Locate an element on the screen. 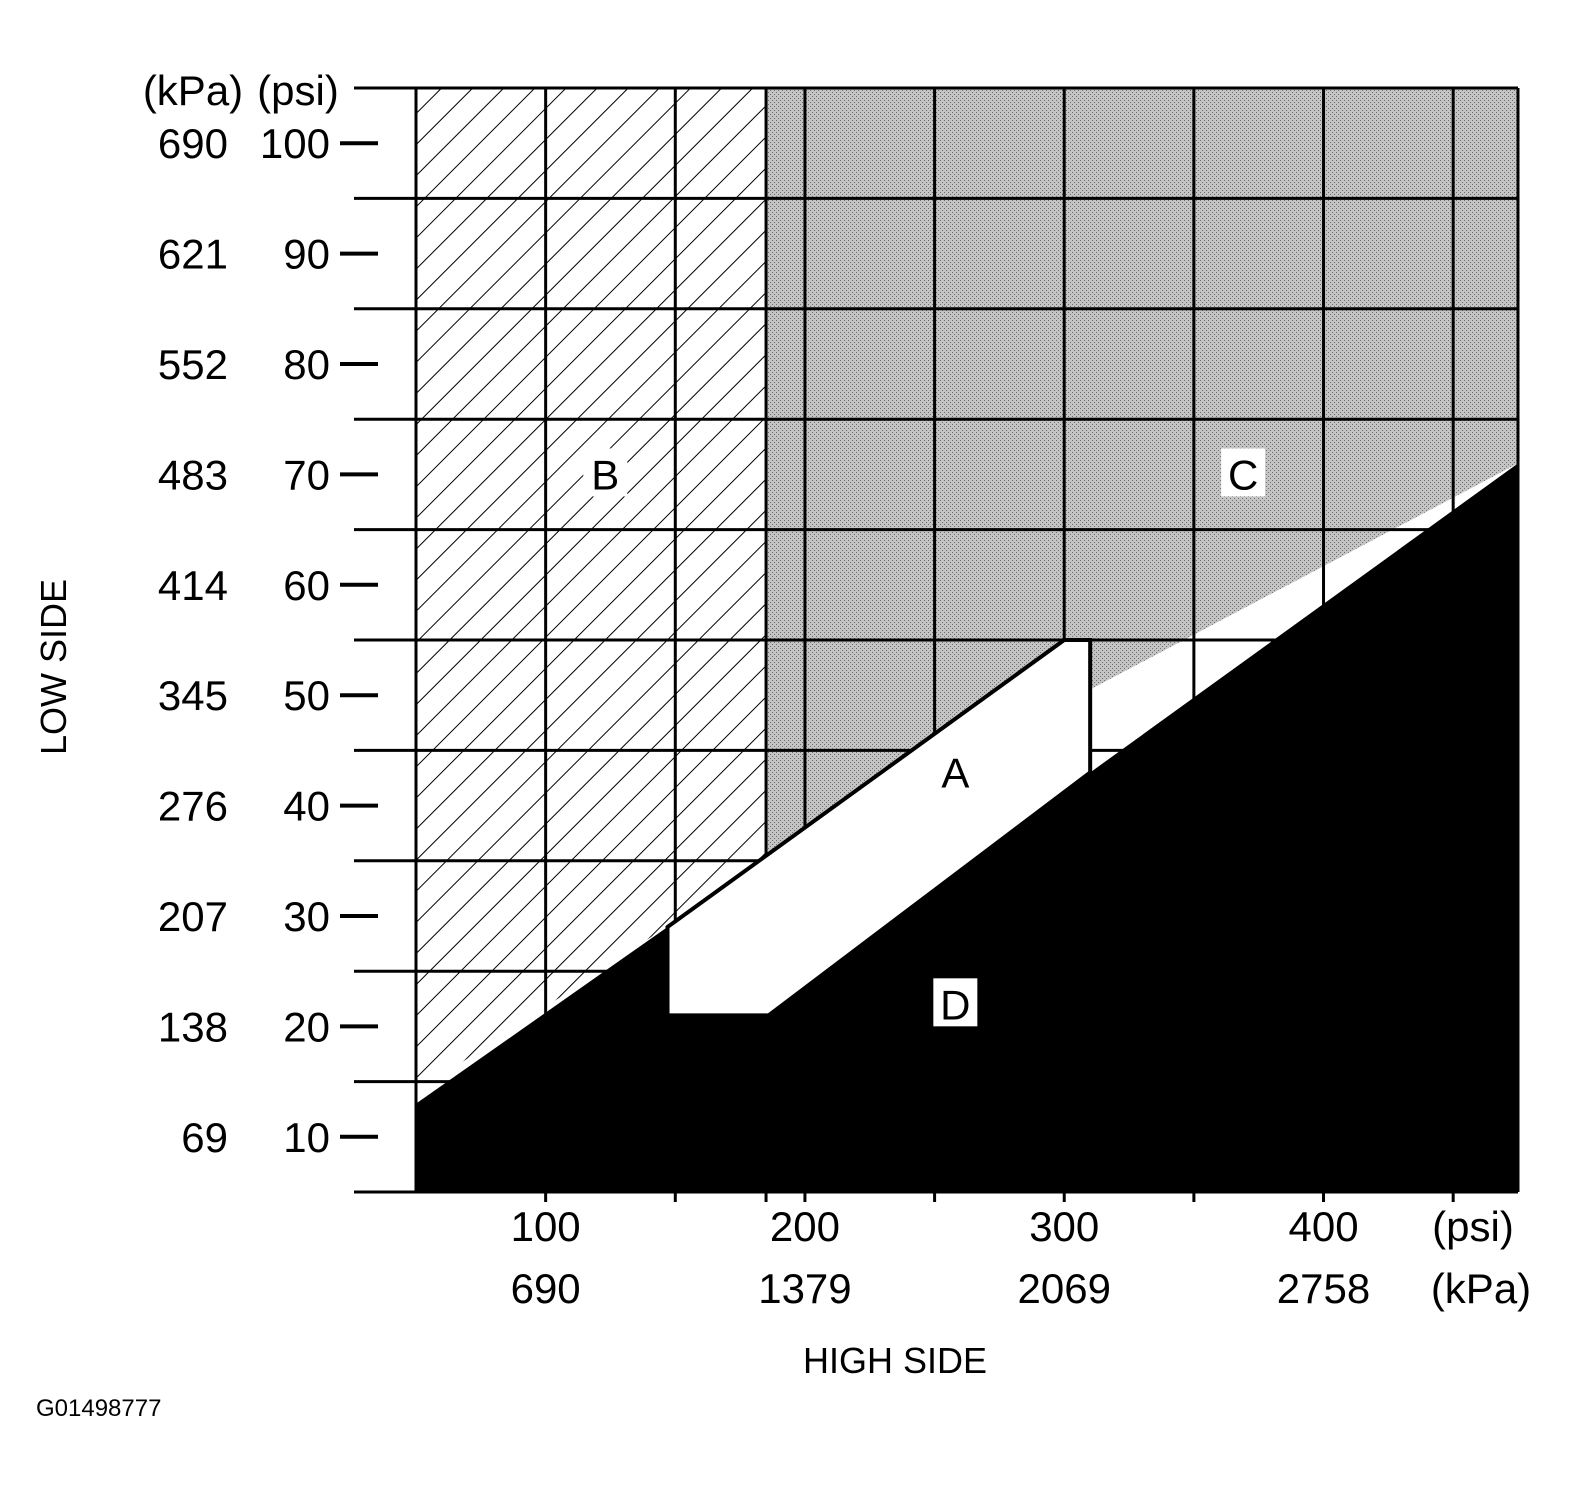 This screenshot has width=1580, height=1507. y-tick-label-psi: 20 is located at coordinates (306, 1026).